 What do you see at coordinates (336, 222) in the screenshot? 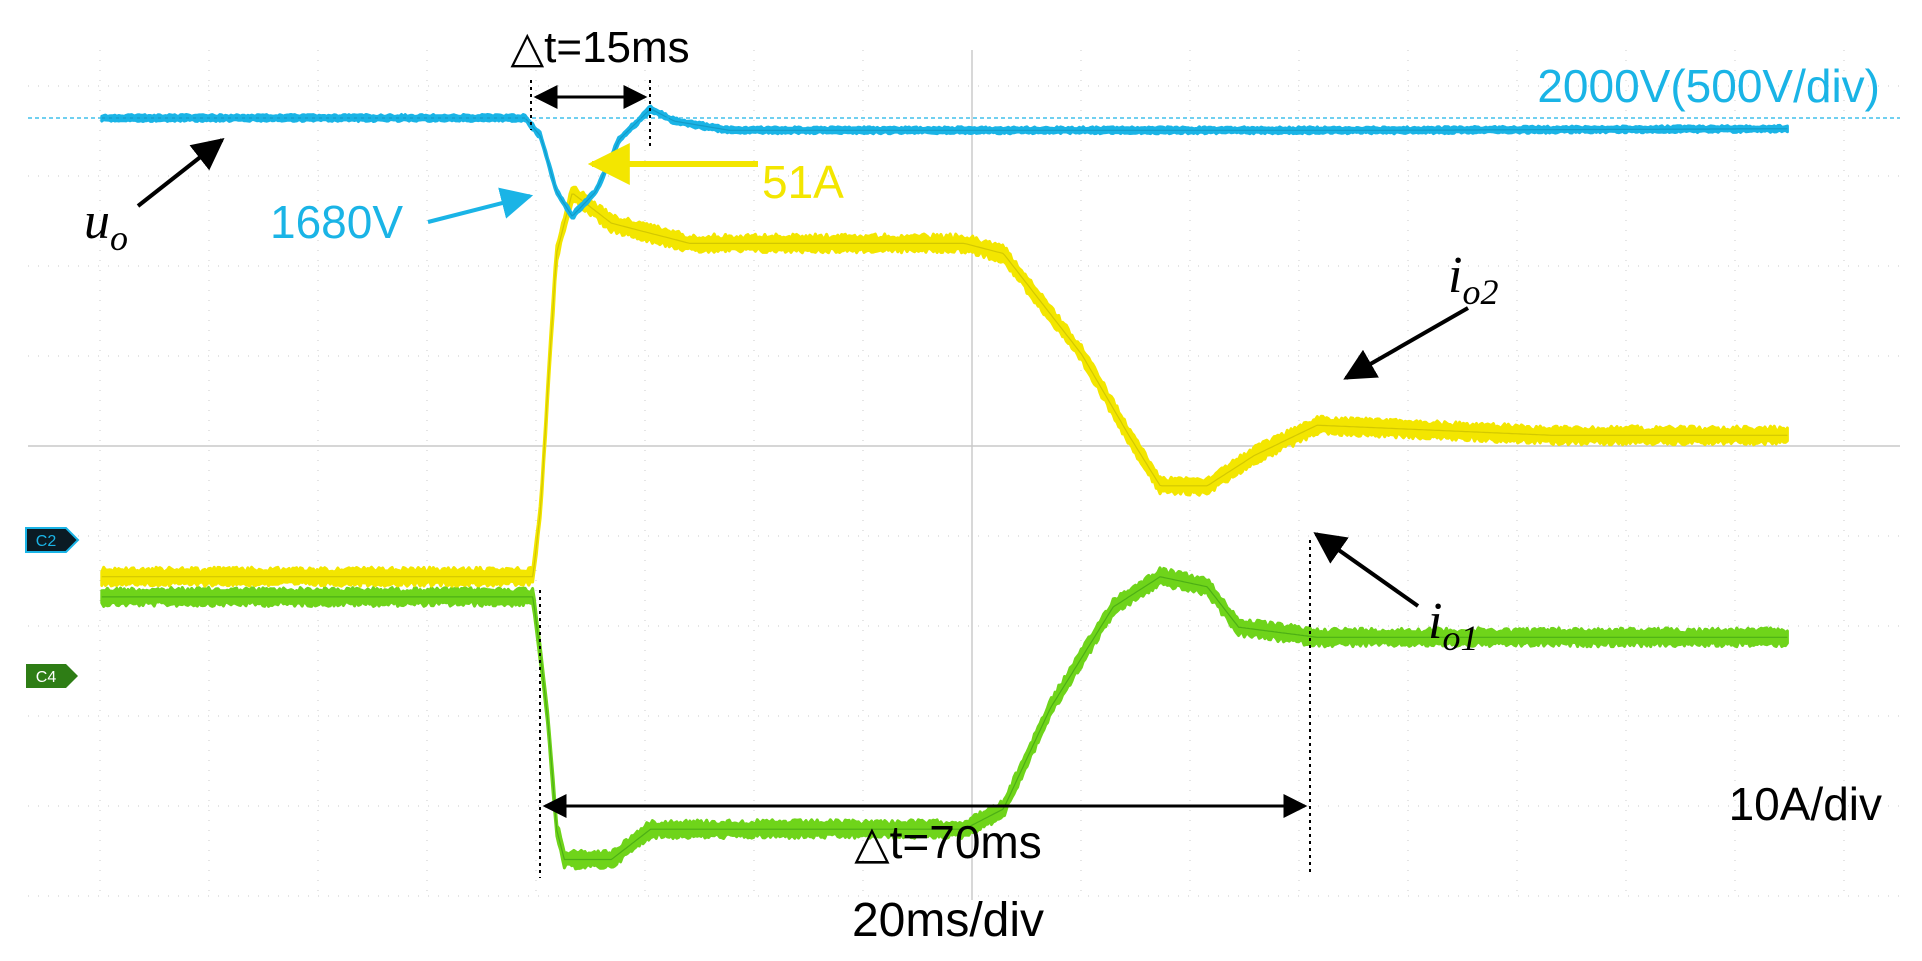
I see `v-min-label: 1680V` at bounding box center [336, 222].